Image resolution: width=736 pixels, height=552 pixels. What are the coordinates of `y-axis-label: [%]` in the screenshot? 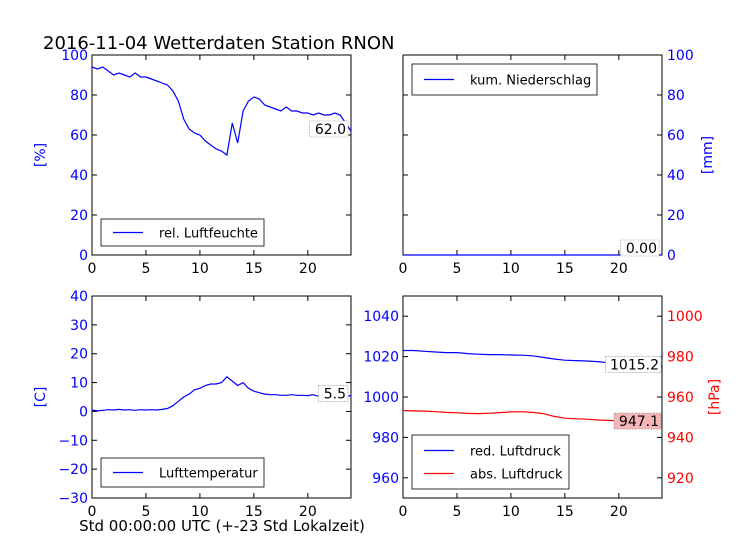 It's located at (41, 155).